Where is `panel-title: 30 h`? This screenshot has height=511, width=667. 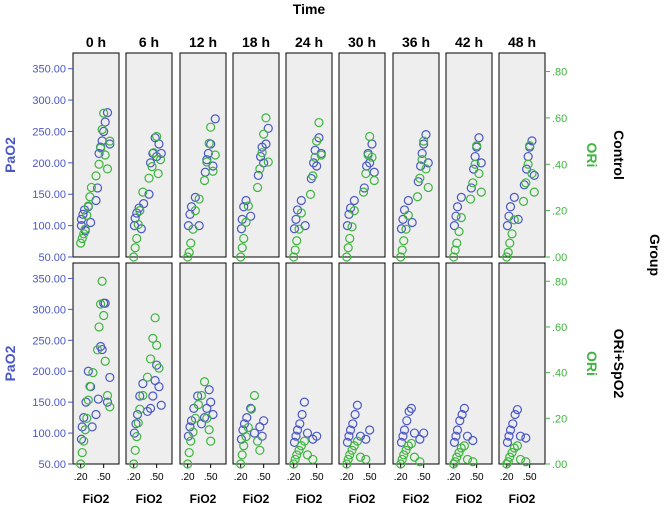
panel-title: 30 h is located at coordinates (362, 42).